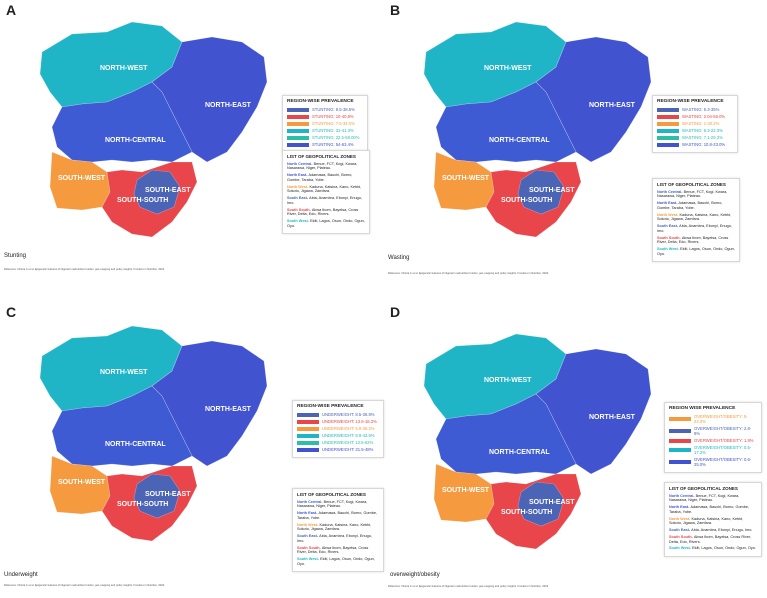 The image size is (767, 598). What do you see at coordinates (395, 312) in the screenshot?
I see `panel-label: D` at bounding box center [395, 312].